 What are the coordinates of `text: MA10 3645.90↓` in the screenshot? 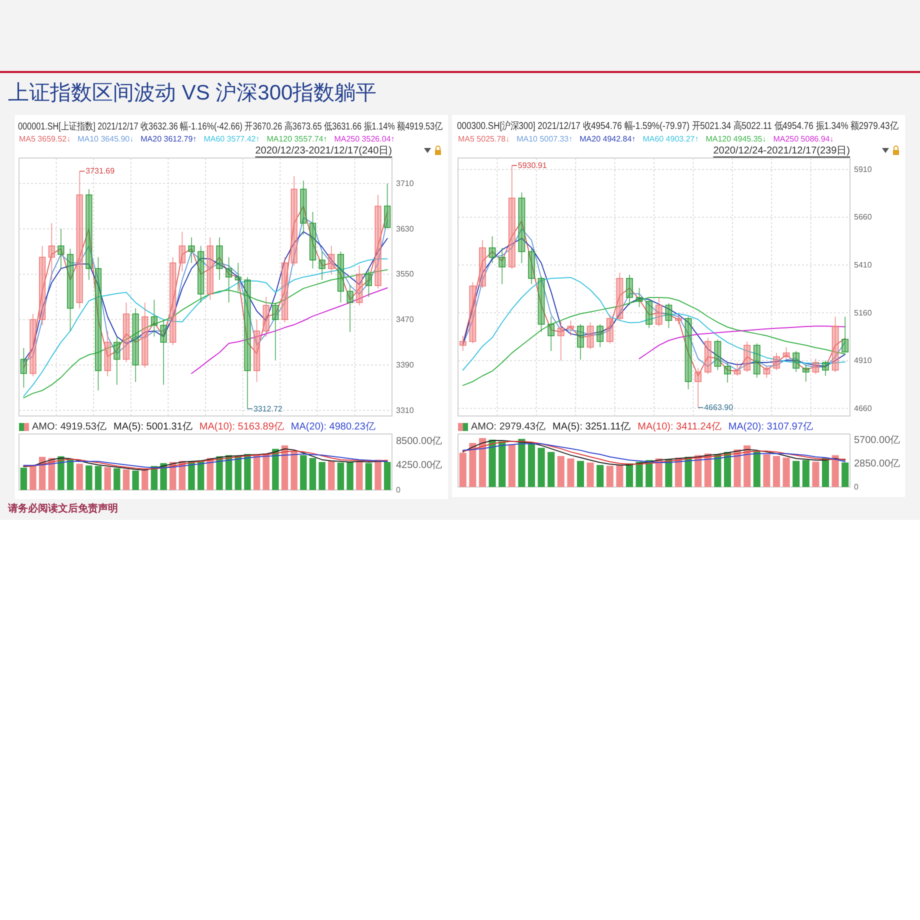 It's located at (106, 139).